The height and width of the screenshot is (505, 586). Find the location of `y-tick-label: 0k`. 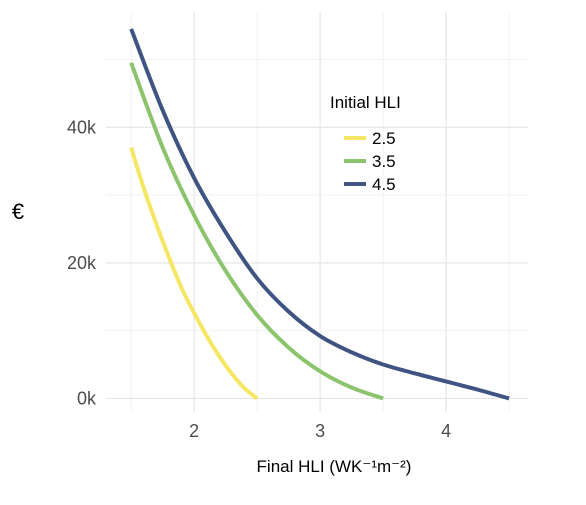

y-tick-label: 0k is located at coordinates (87, 398).